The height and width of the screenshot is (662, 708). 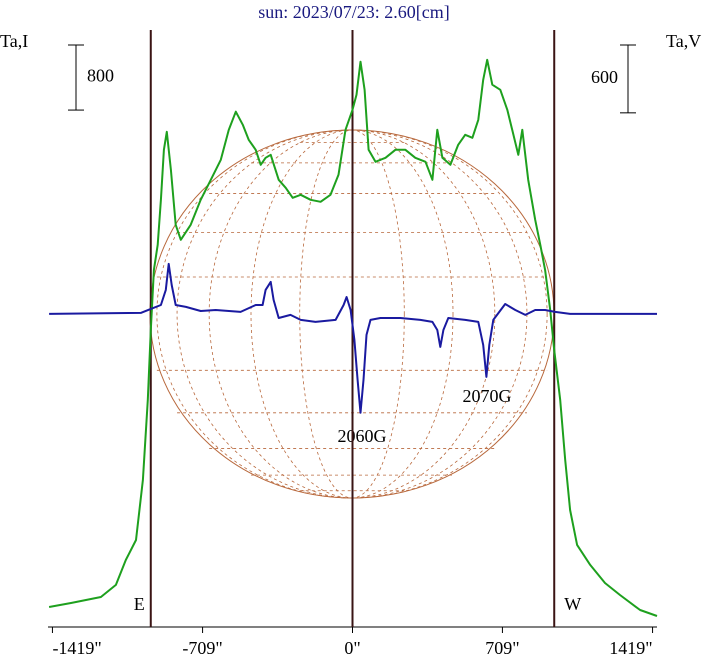 I want to click on limb-label: W, so click(x=572, y=604).